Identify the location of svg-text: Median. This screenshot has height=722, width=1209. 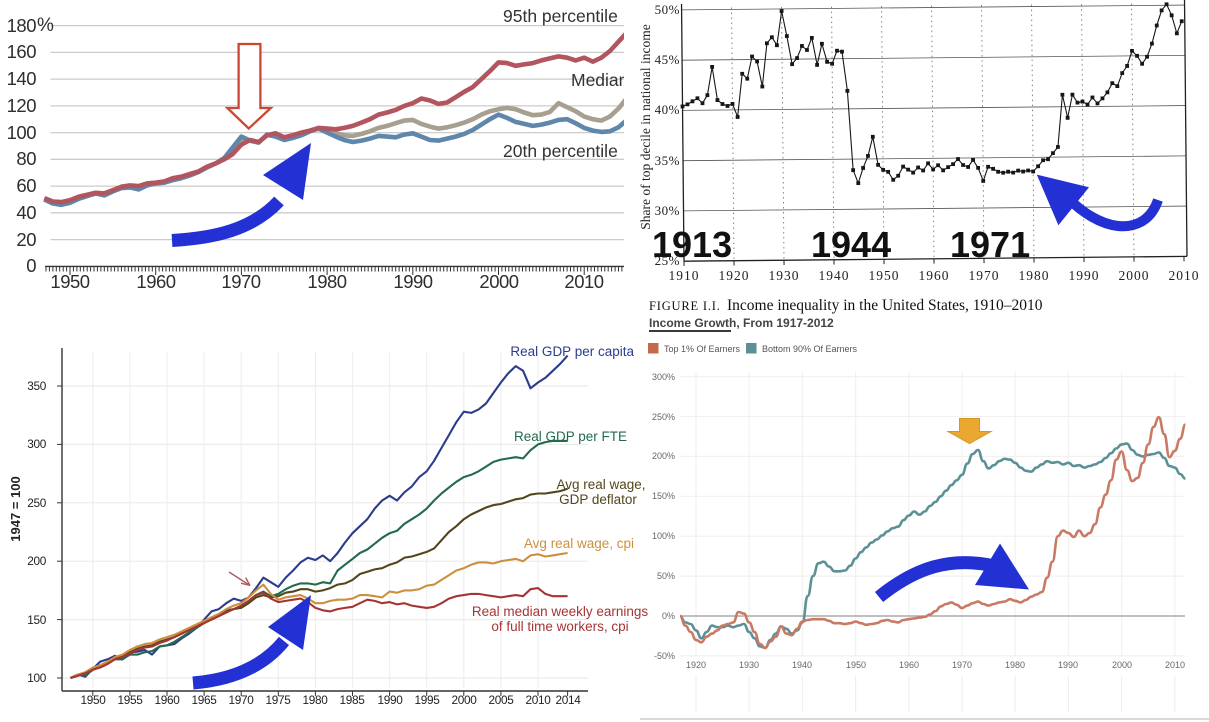
(599, 80).